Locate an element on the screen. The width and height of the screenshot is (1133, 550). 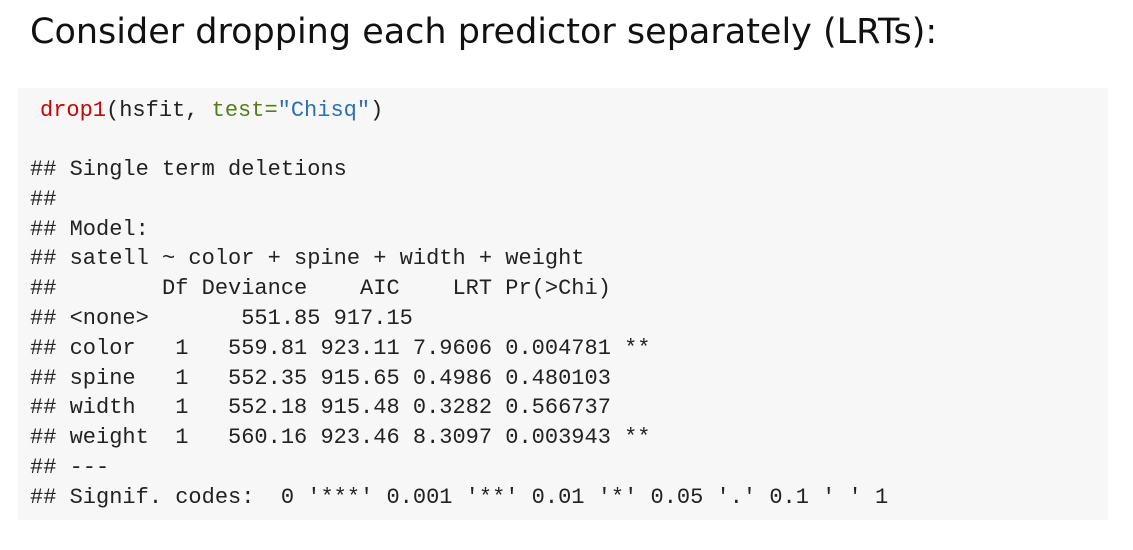
code-arg-name: test= is located at coordinates (244, 110).